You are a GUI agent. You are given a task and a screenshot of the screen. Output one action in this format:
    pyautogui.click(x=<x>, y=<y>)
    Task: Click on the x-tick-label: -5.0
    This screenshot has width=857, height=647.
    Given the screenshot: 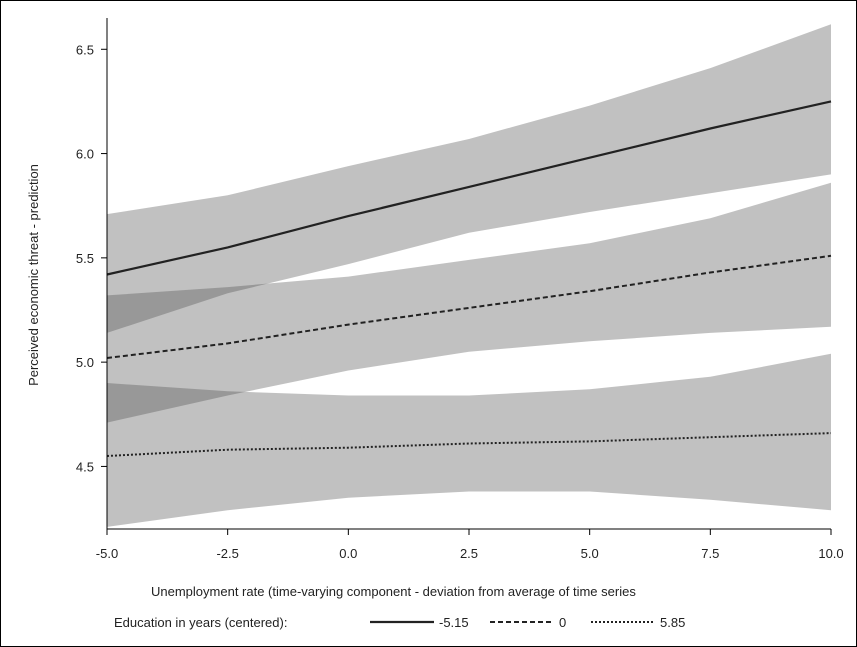 What is the action you would take?
    pyautogui.click(x=107, y=553)
    